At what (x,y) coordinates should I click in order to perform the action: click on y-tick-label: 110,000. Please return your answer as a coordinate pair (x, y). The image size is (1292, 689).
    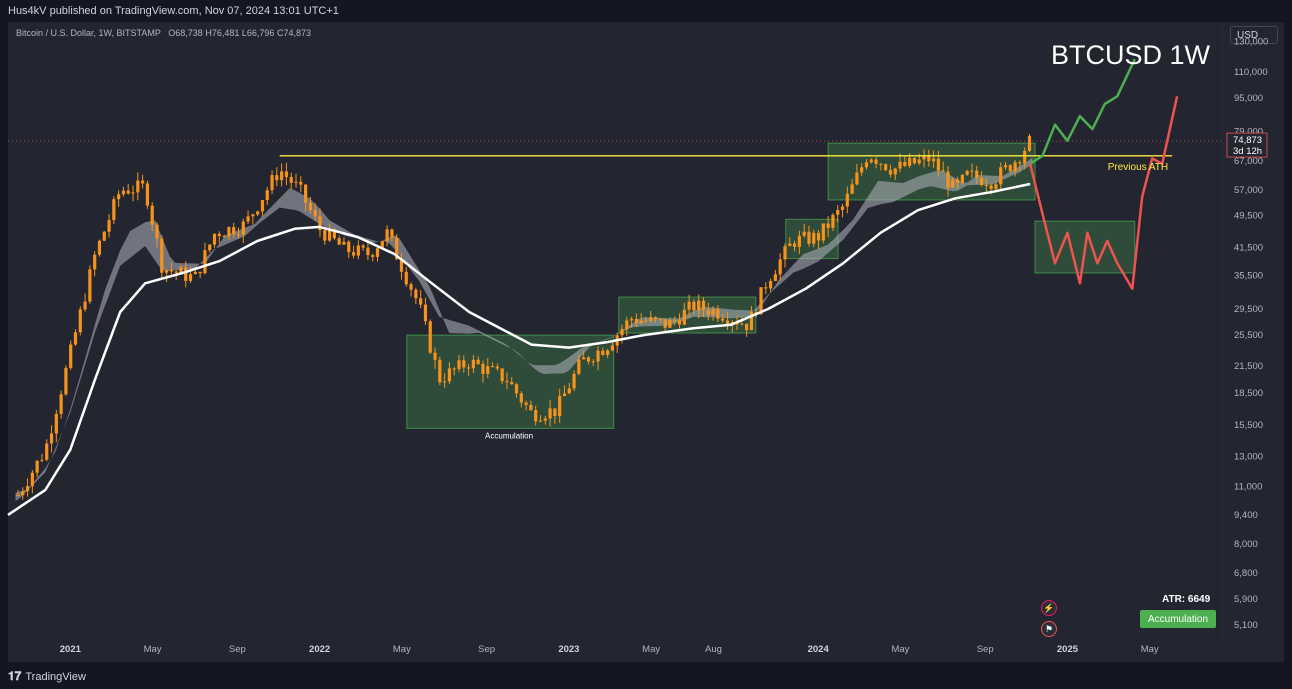
    Looking at the image, I should click on (1251, 72).